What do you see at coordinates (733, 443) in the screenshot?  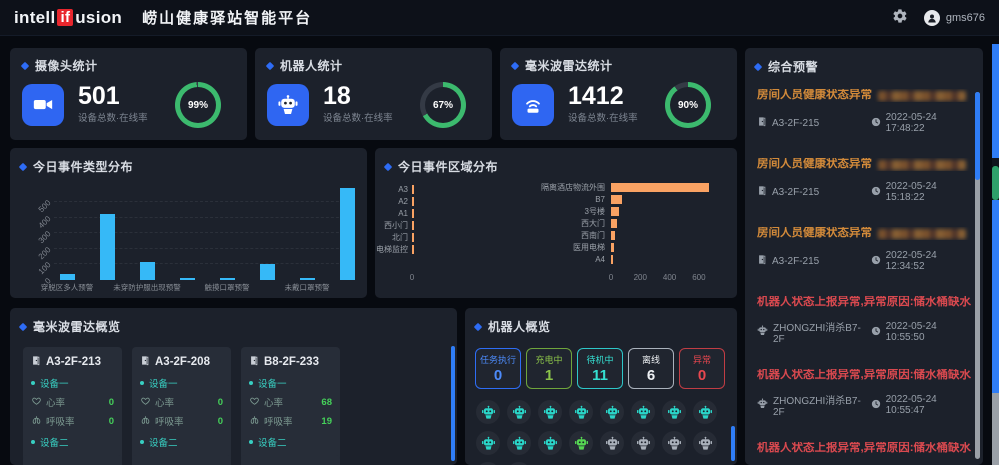 I see `robot-panel-scrollbar` at bounding box center [733, 443].